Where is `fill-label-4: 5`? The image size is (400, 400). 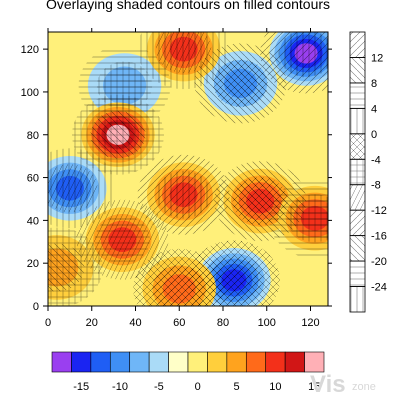
fill-label-4: 5 is located at coordinates (237, 387).